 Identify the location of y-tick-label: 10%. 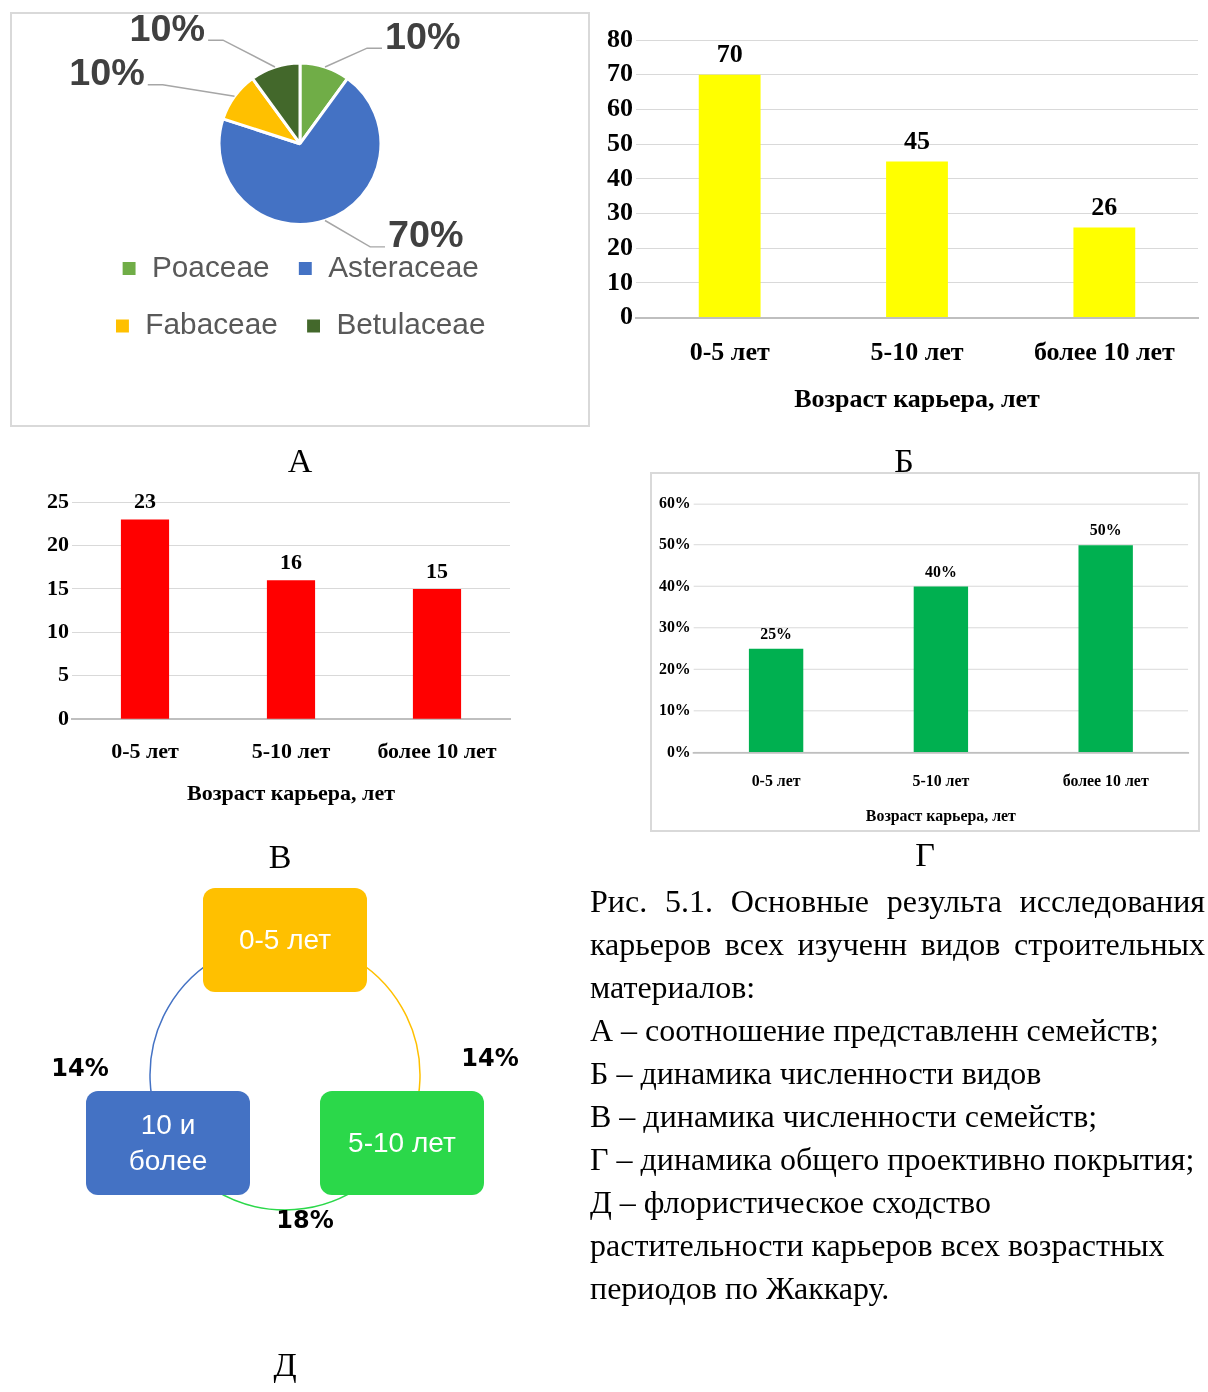
(674, 710).